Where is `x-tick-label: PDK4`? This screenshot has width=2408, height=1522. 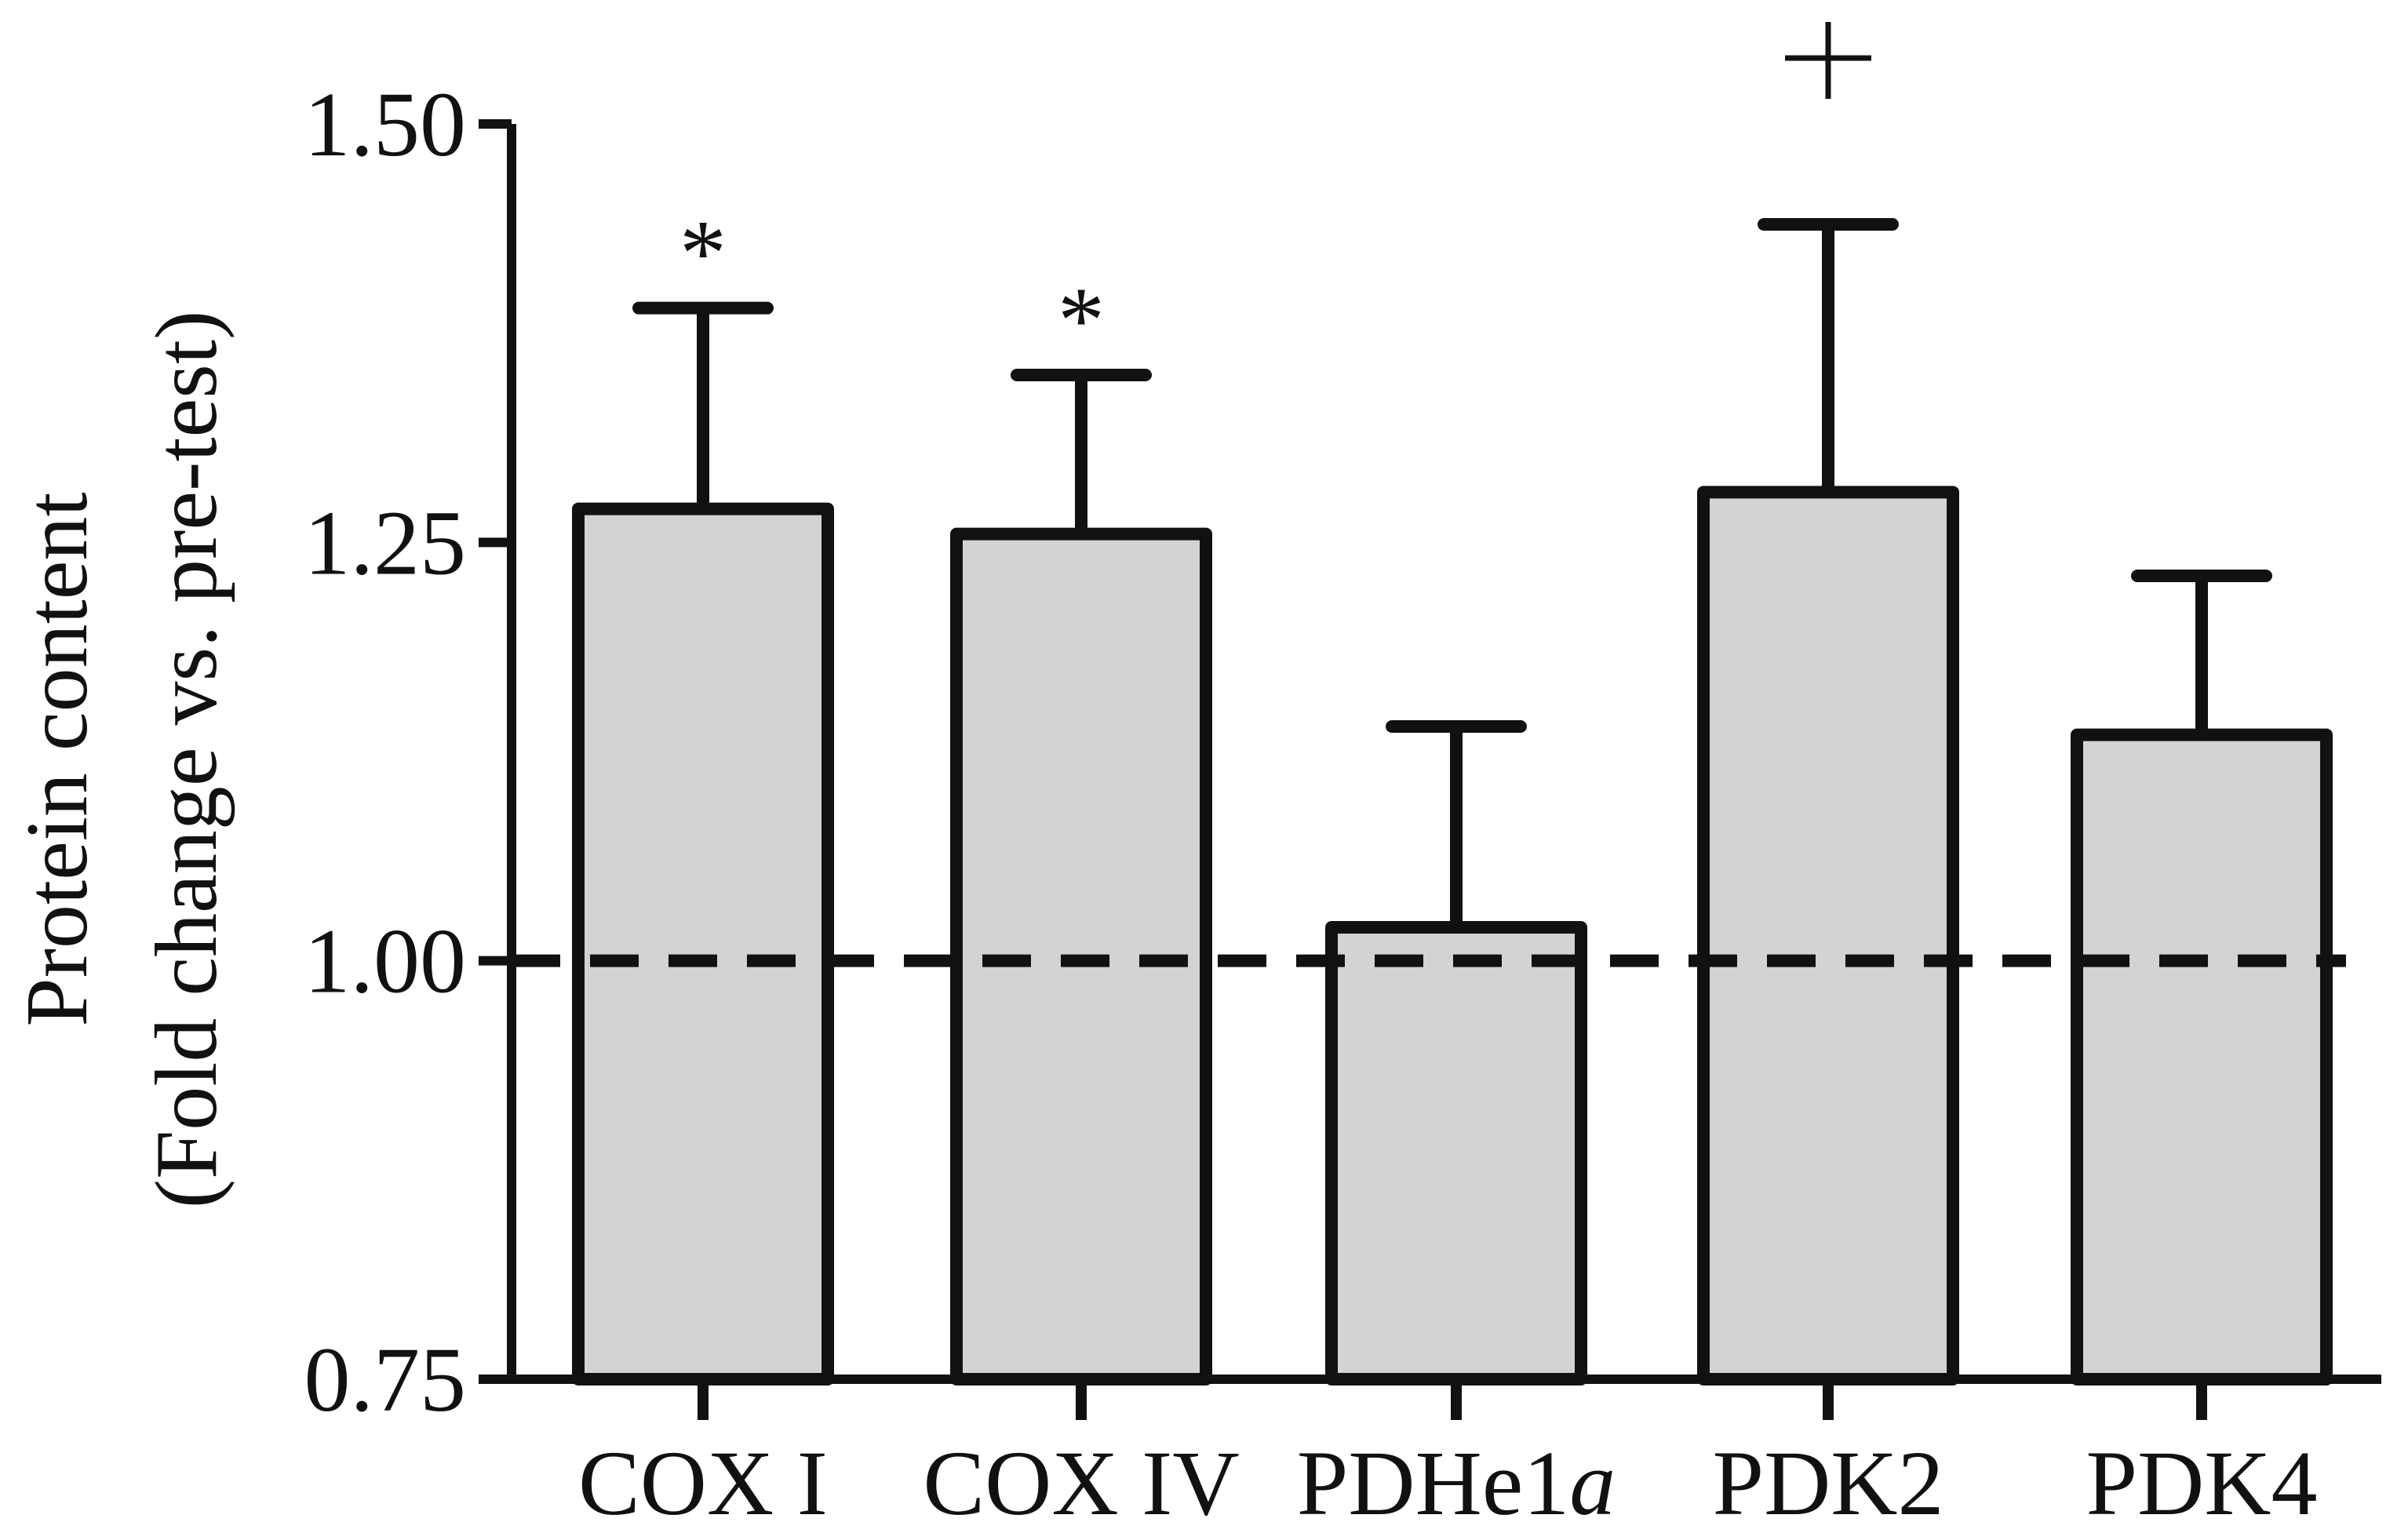
x-tick-label: PDK4 is located at coordinates (2201, 1477).